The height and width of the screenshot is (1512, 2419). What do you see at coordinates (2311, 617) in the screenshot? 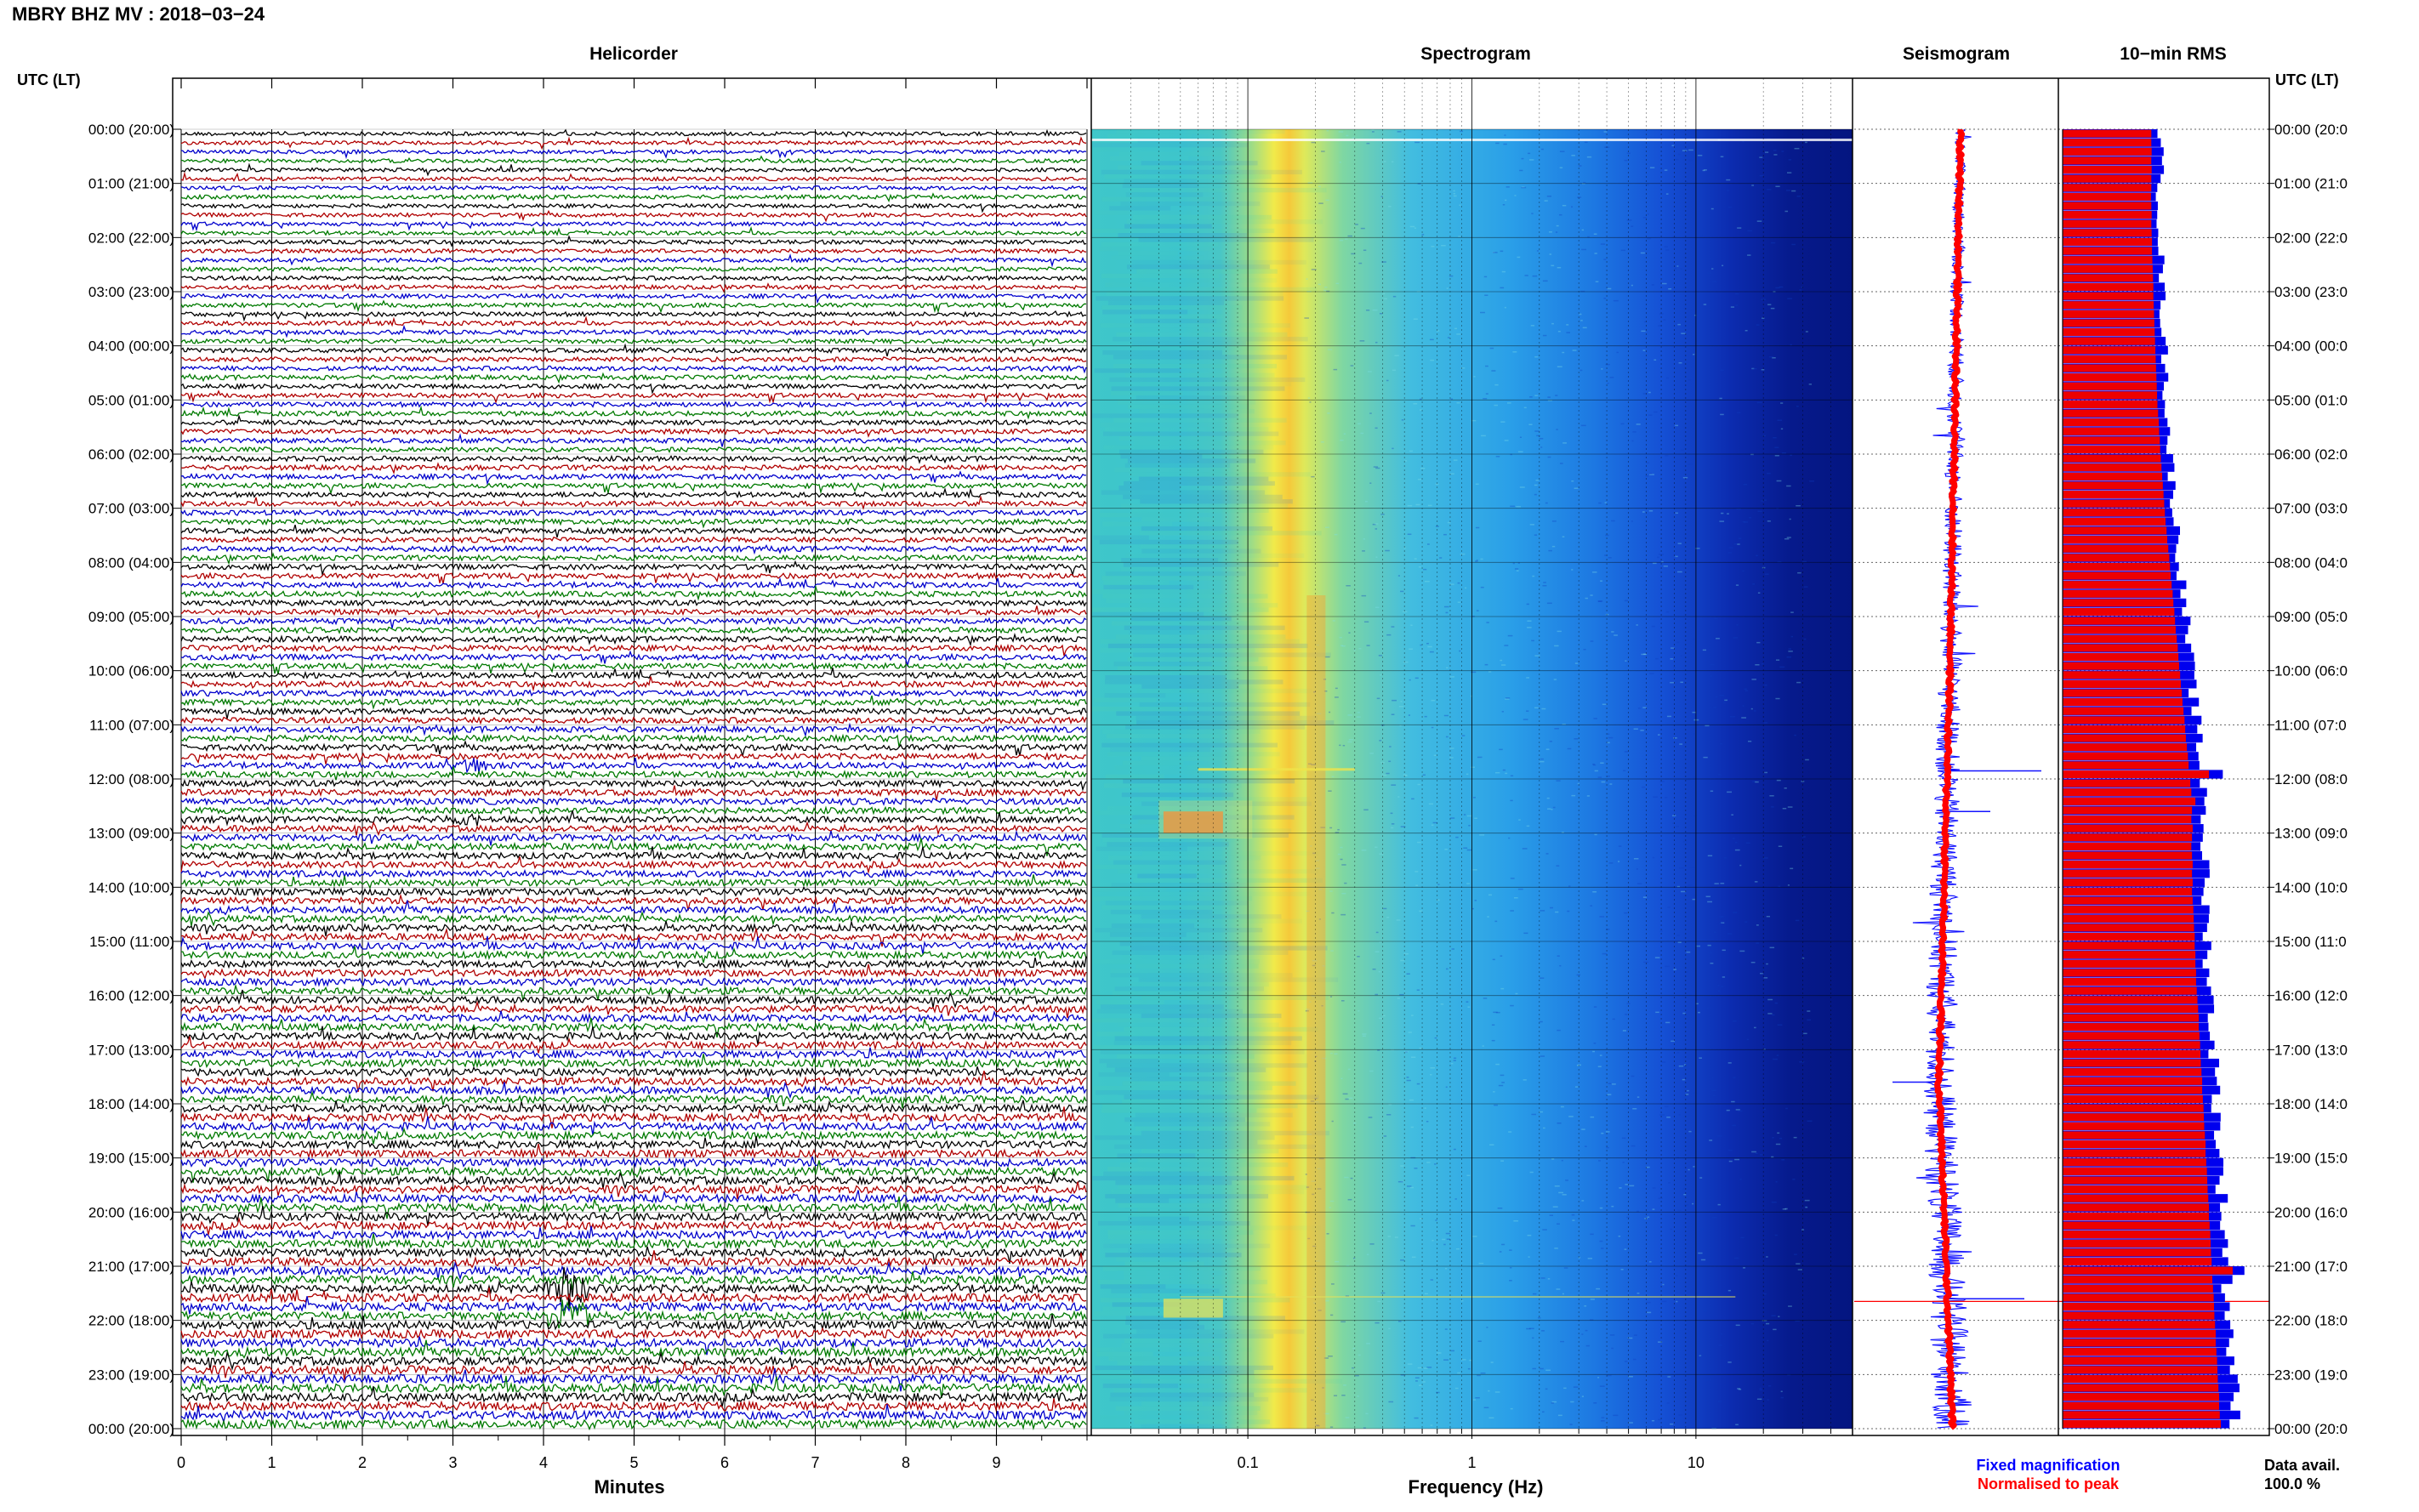
I see `right-time-label: 09:00 (05:0` at bounding box center [2311, 617].